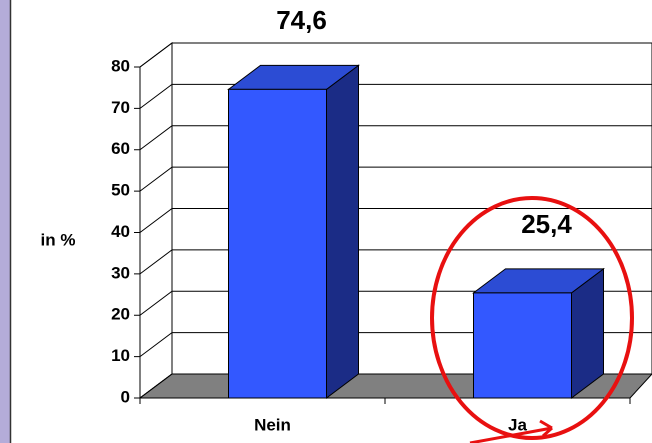  Describe the element at coordinates (125, 396) in the screenshot. I see `y-tick-label: 0` at that location.